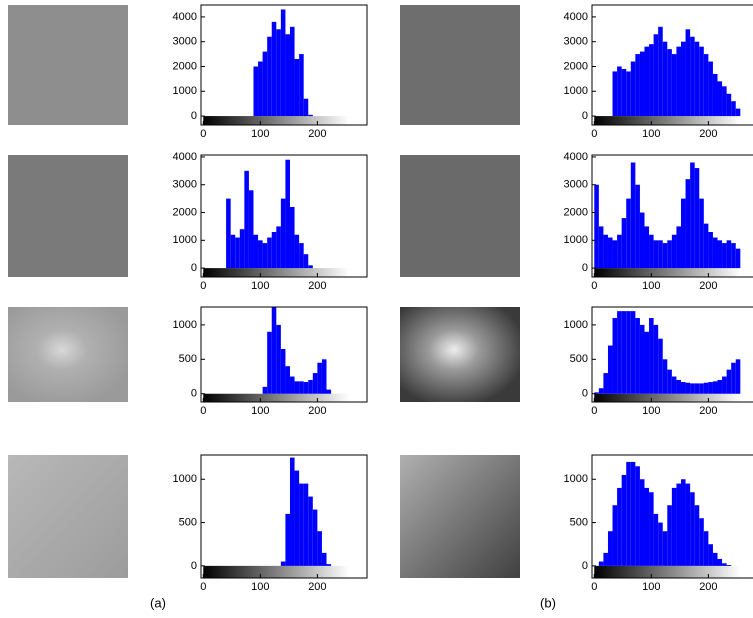  I want to click on y-tick-label: 500, so click(579, 359).